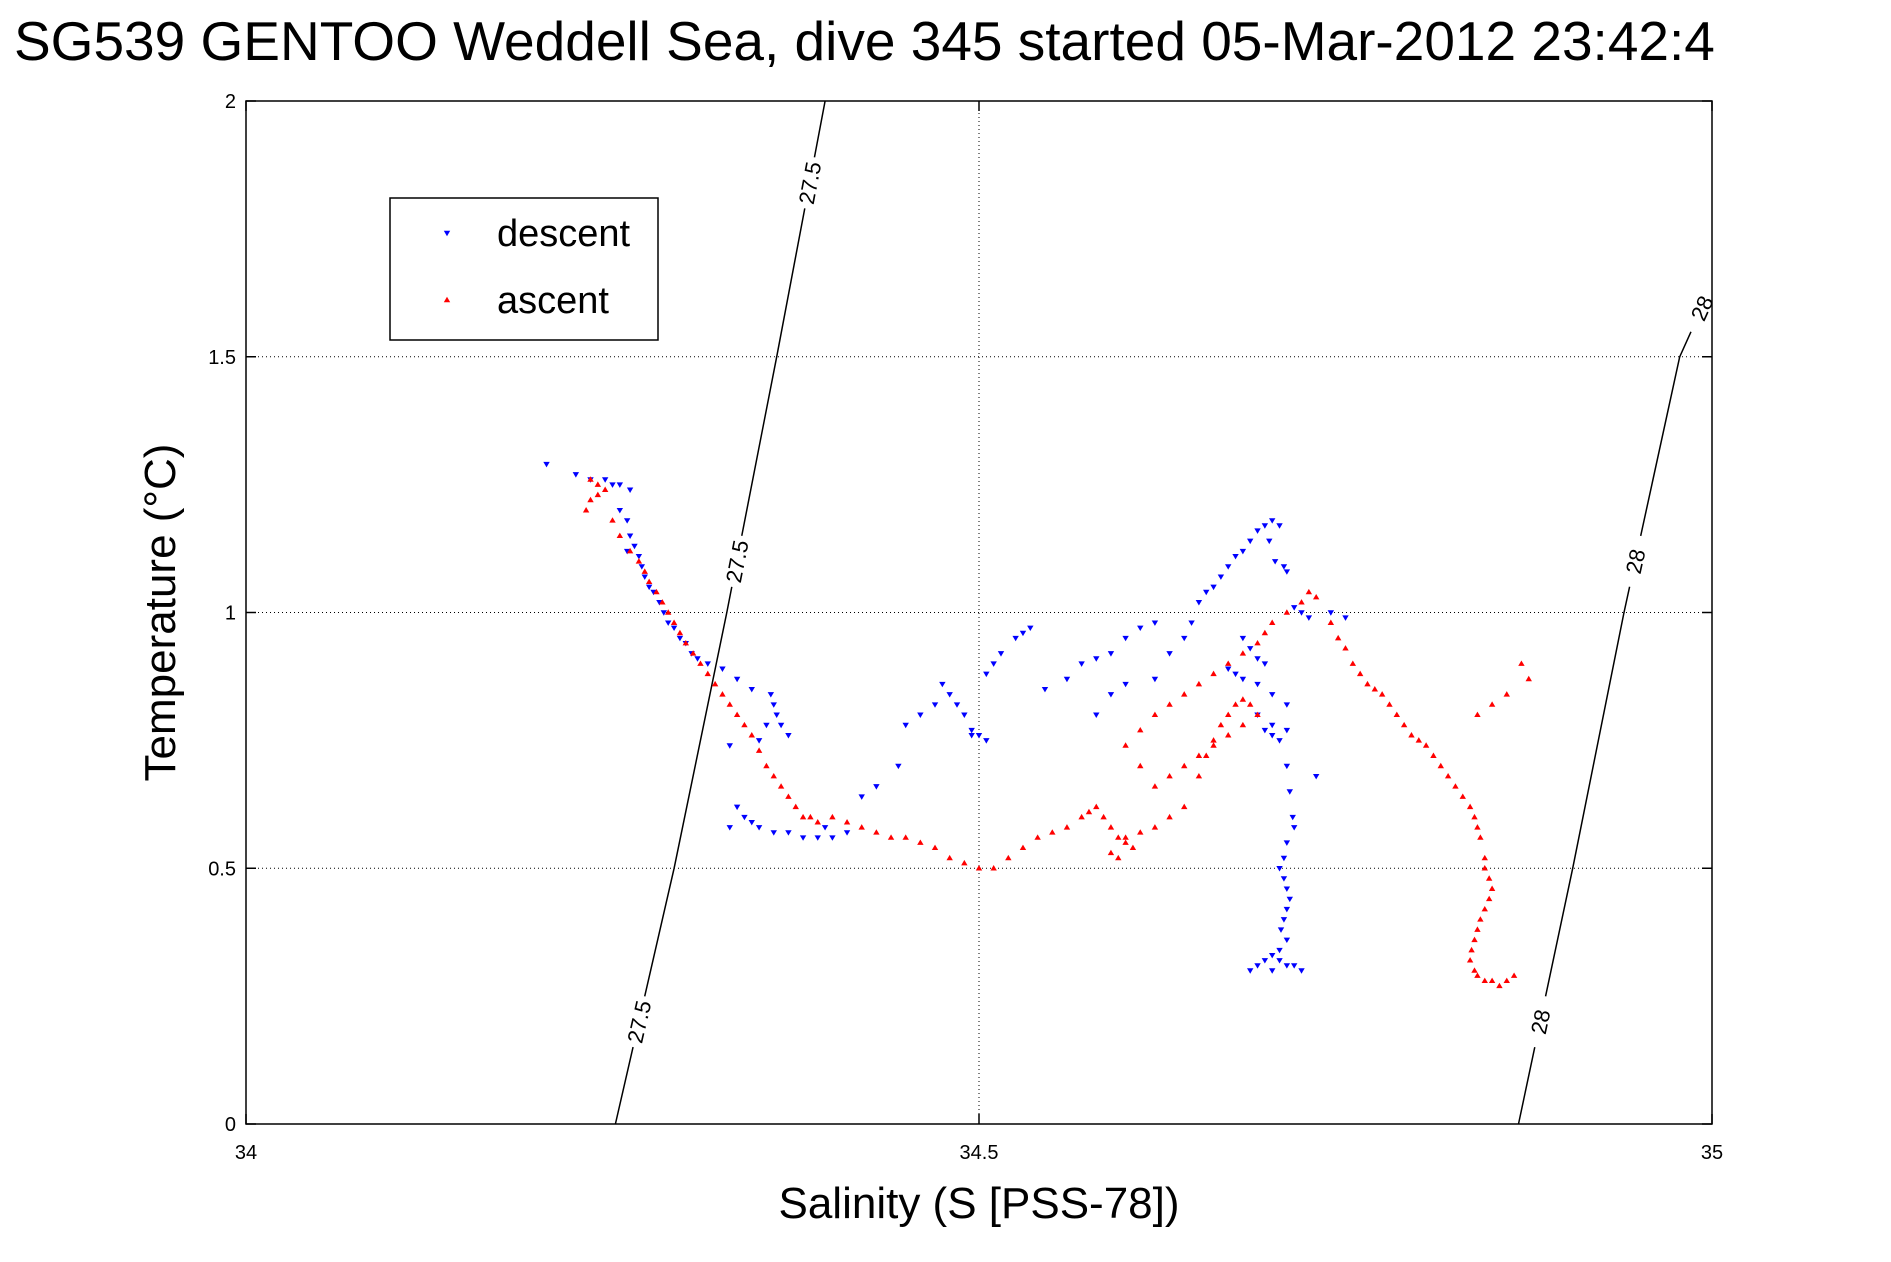  I want to click on y-tick-label: 0.5, so click(222, 869).